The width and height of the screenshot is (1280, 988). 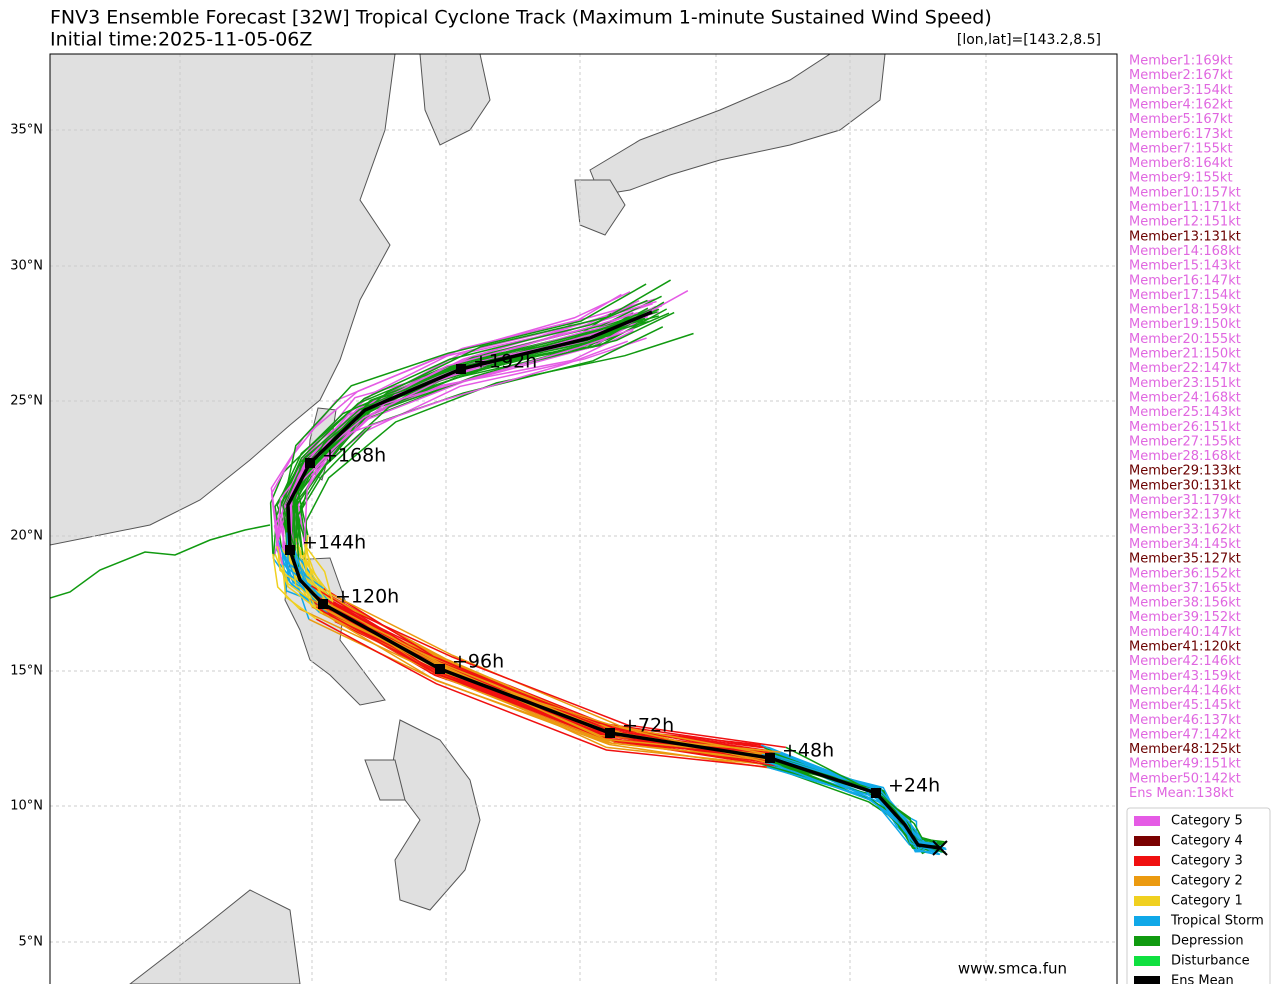 What do you see at coordinates (1181, 134) in the screenshot?
I see `member-label: Member6:173kt` at bounding box center [1181, 134].